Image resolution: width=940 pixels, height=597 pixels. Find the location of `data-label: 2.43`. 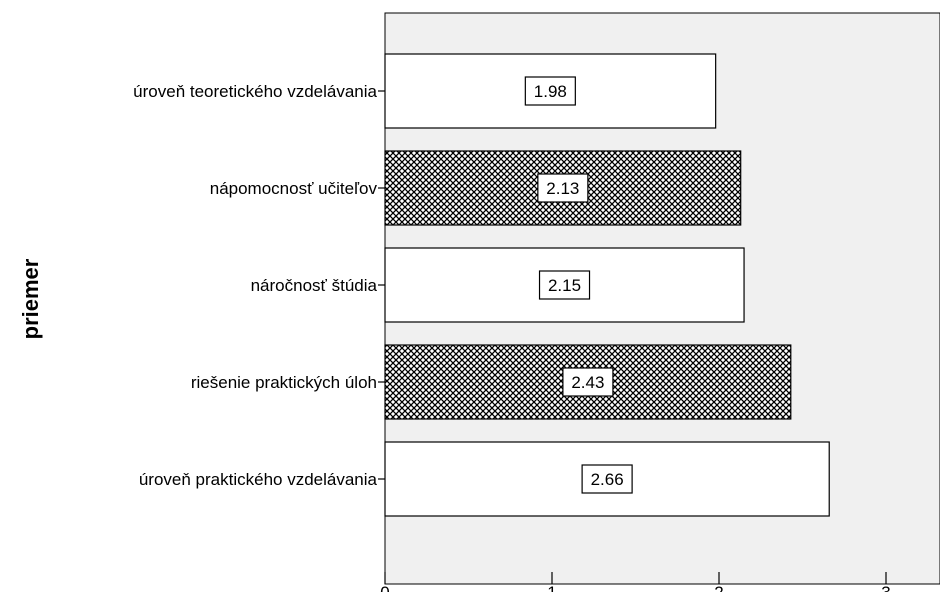

data-label: 2.43 is located at coordinates (587, 382).